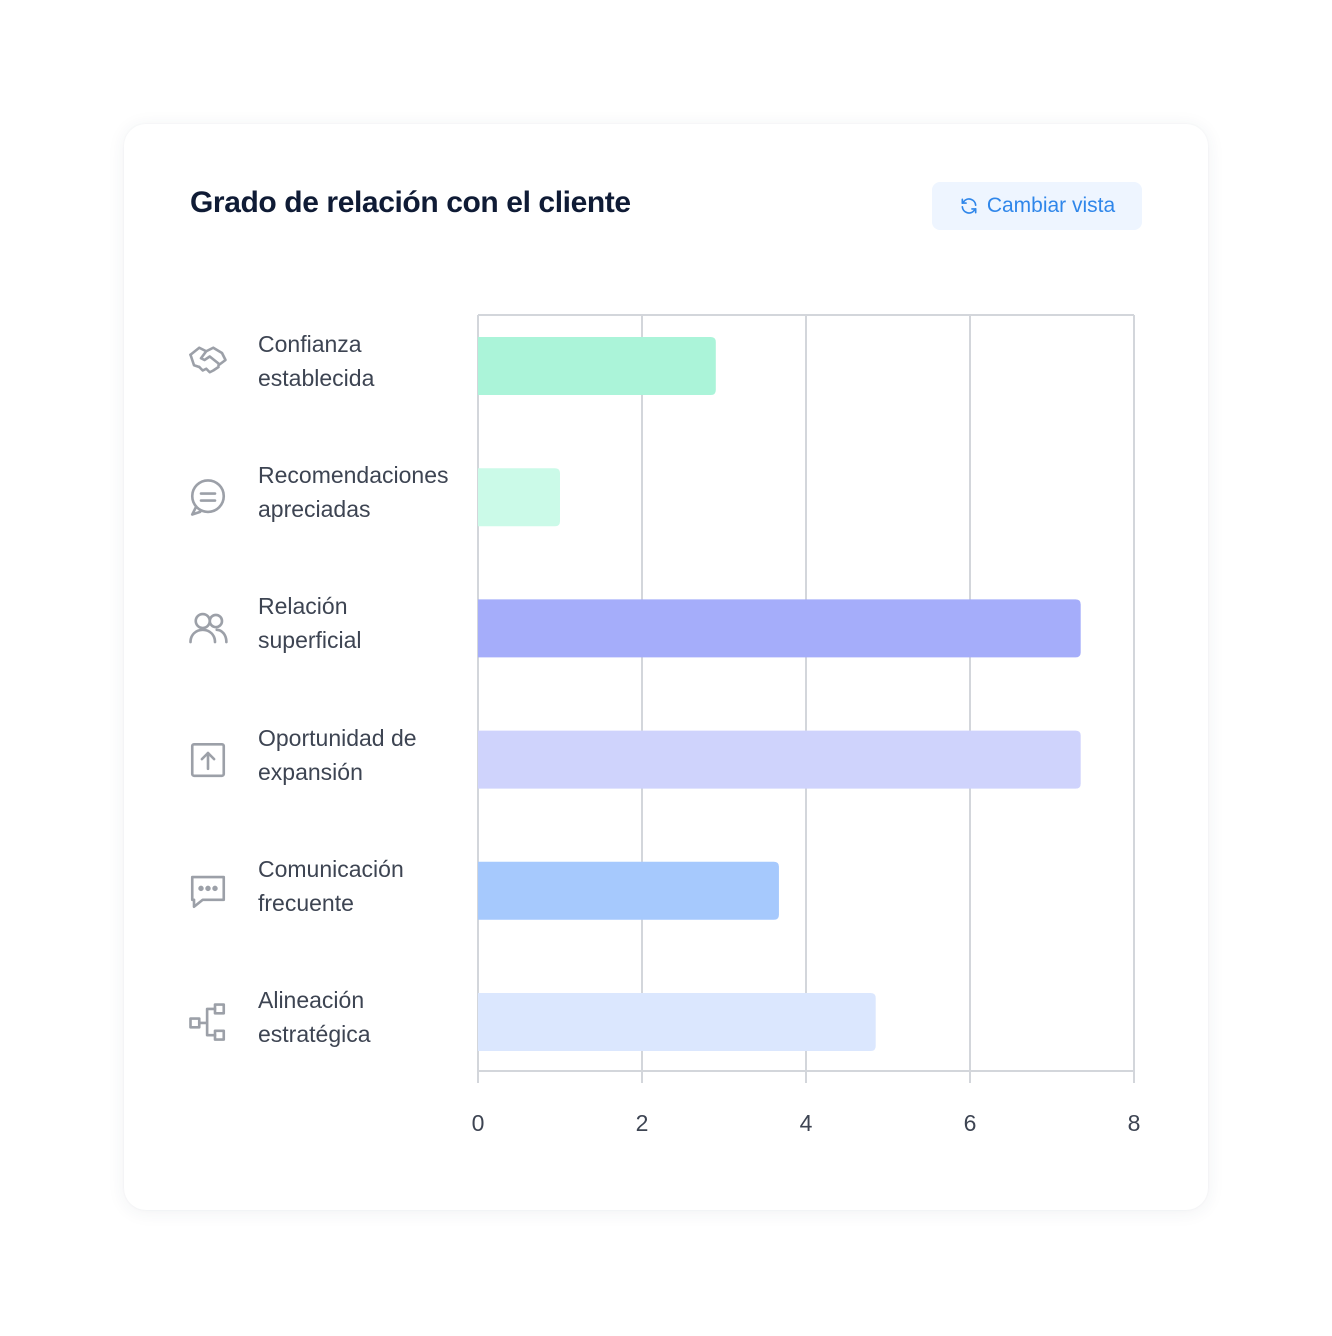 This screenshot has width=1332, height=1336. What do you see at coordinates (316, 361) in the screenshot?
I see `category-label-0: Confianza establecida` at bounding box center [316, 361].